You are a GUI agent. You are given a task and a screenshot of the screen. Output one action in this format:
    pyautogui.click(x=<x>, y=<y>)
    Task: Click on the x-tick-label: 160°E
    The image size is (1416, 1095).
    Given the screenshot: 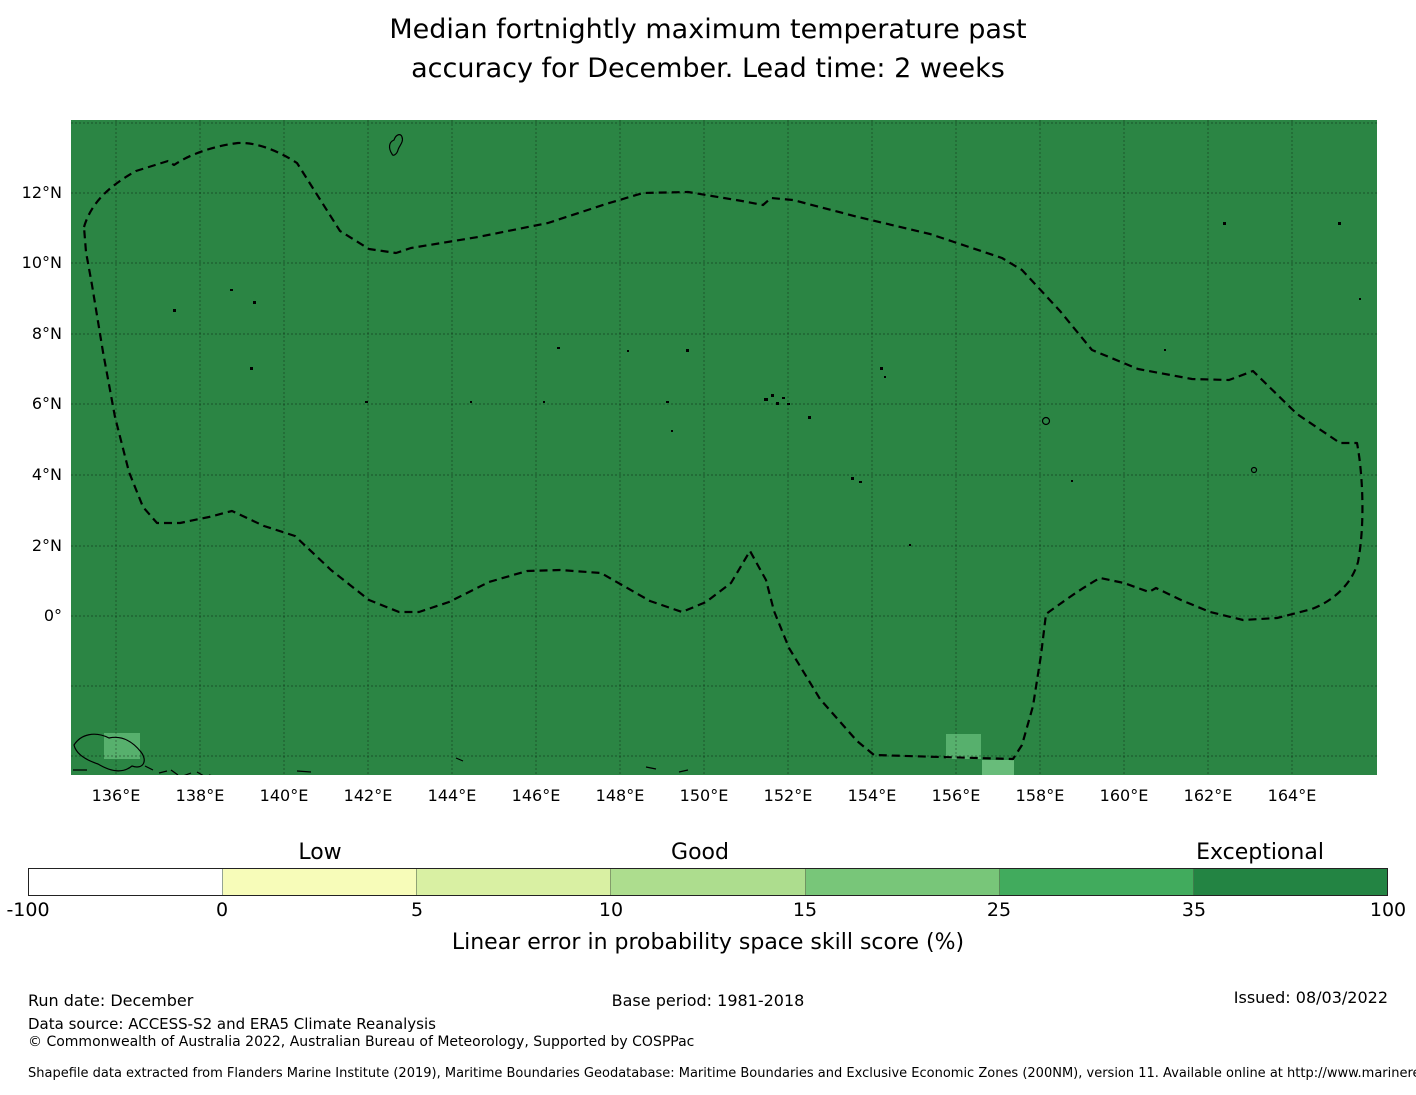 What is the action you would take?
    pyautogui.click(x=1124, y=795)
    